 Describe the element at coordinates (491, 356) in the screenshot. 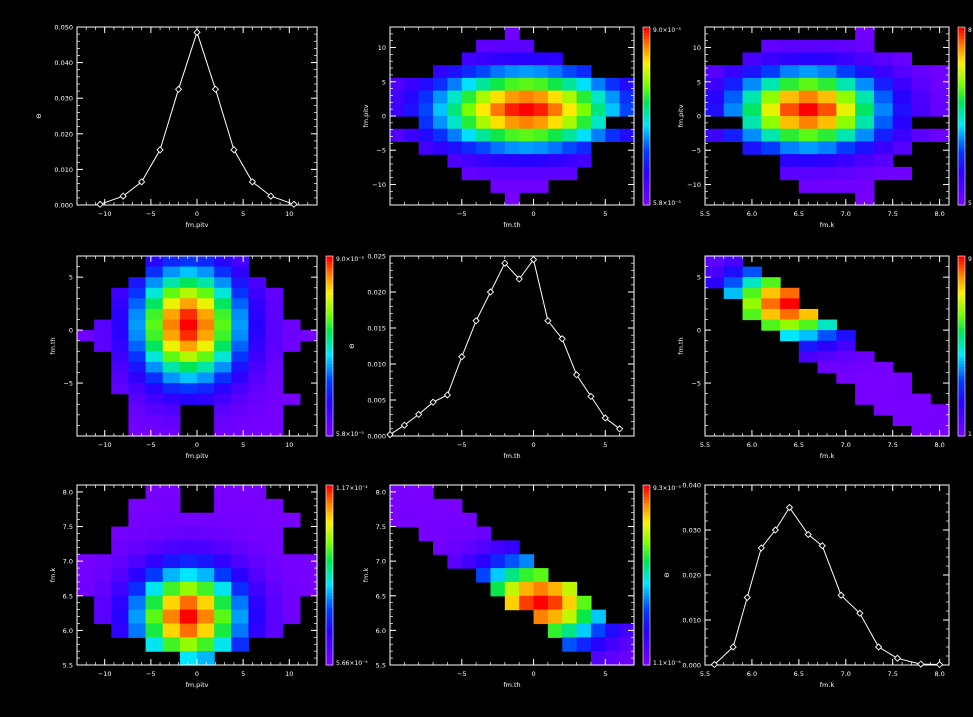

I see `panel-p-th-1d: −5 0 5 0.000 0.005 0.010 0.015 0.020 0.025 fm.th Θ` at that location.